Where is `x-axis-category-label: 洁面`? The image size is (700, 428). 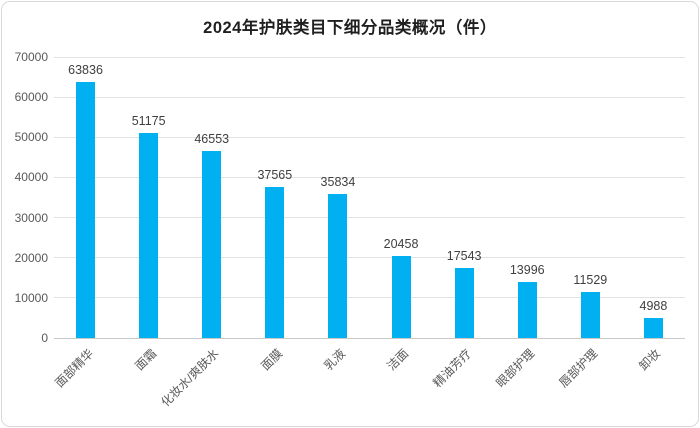
x-axis-category-label: 洁面 is located at coordinates (398, 360).